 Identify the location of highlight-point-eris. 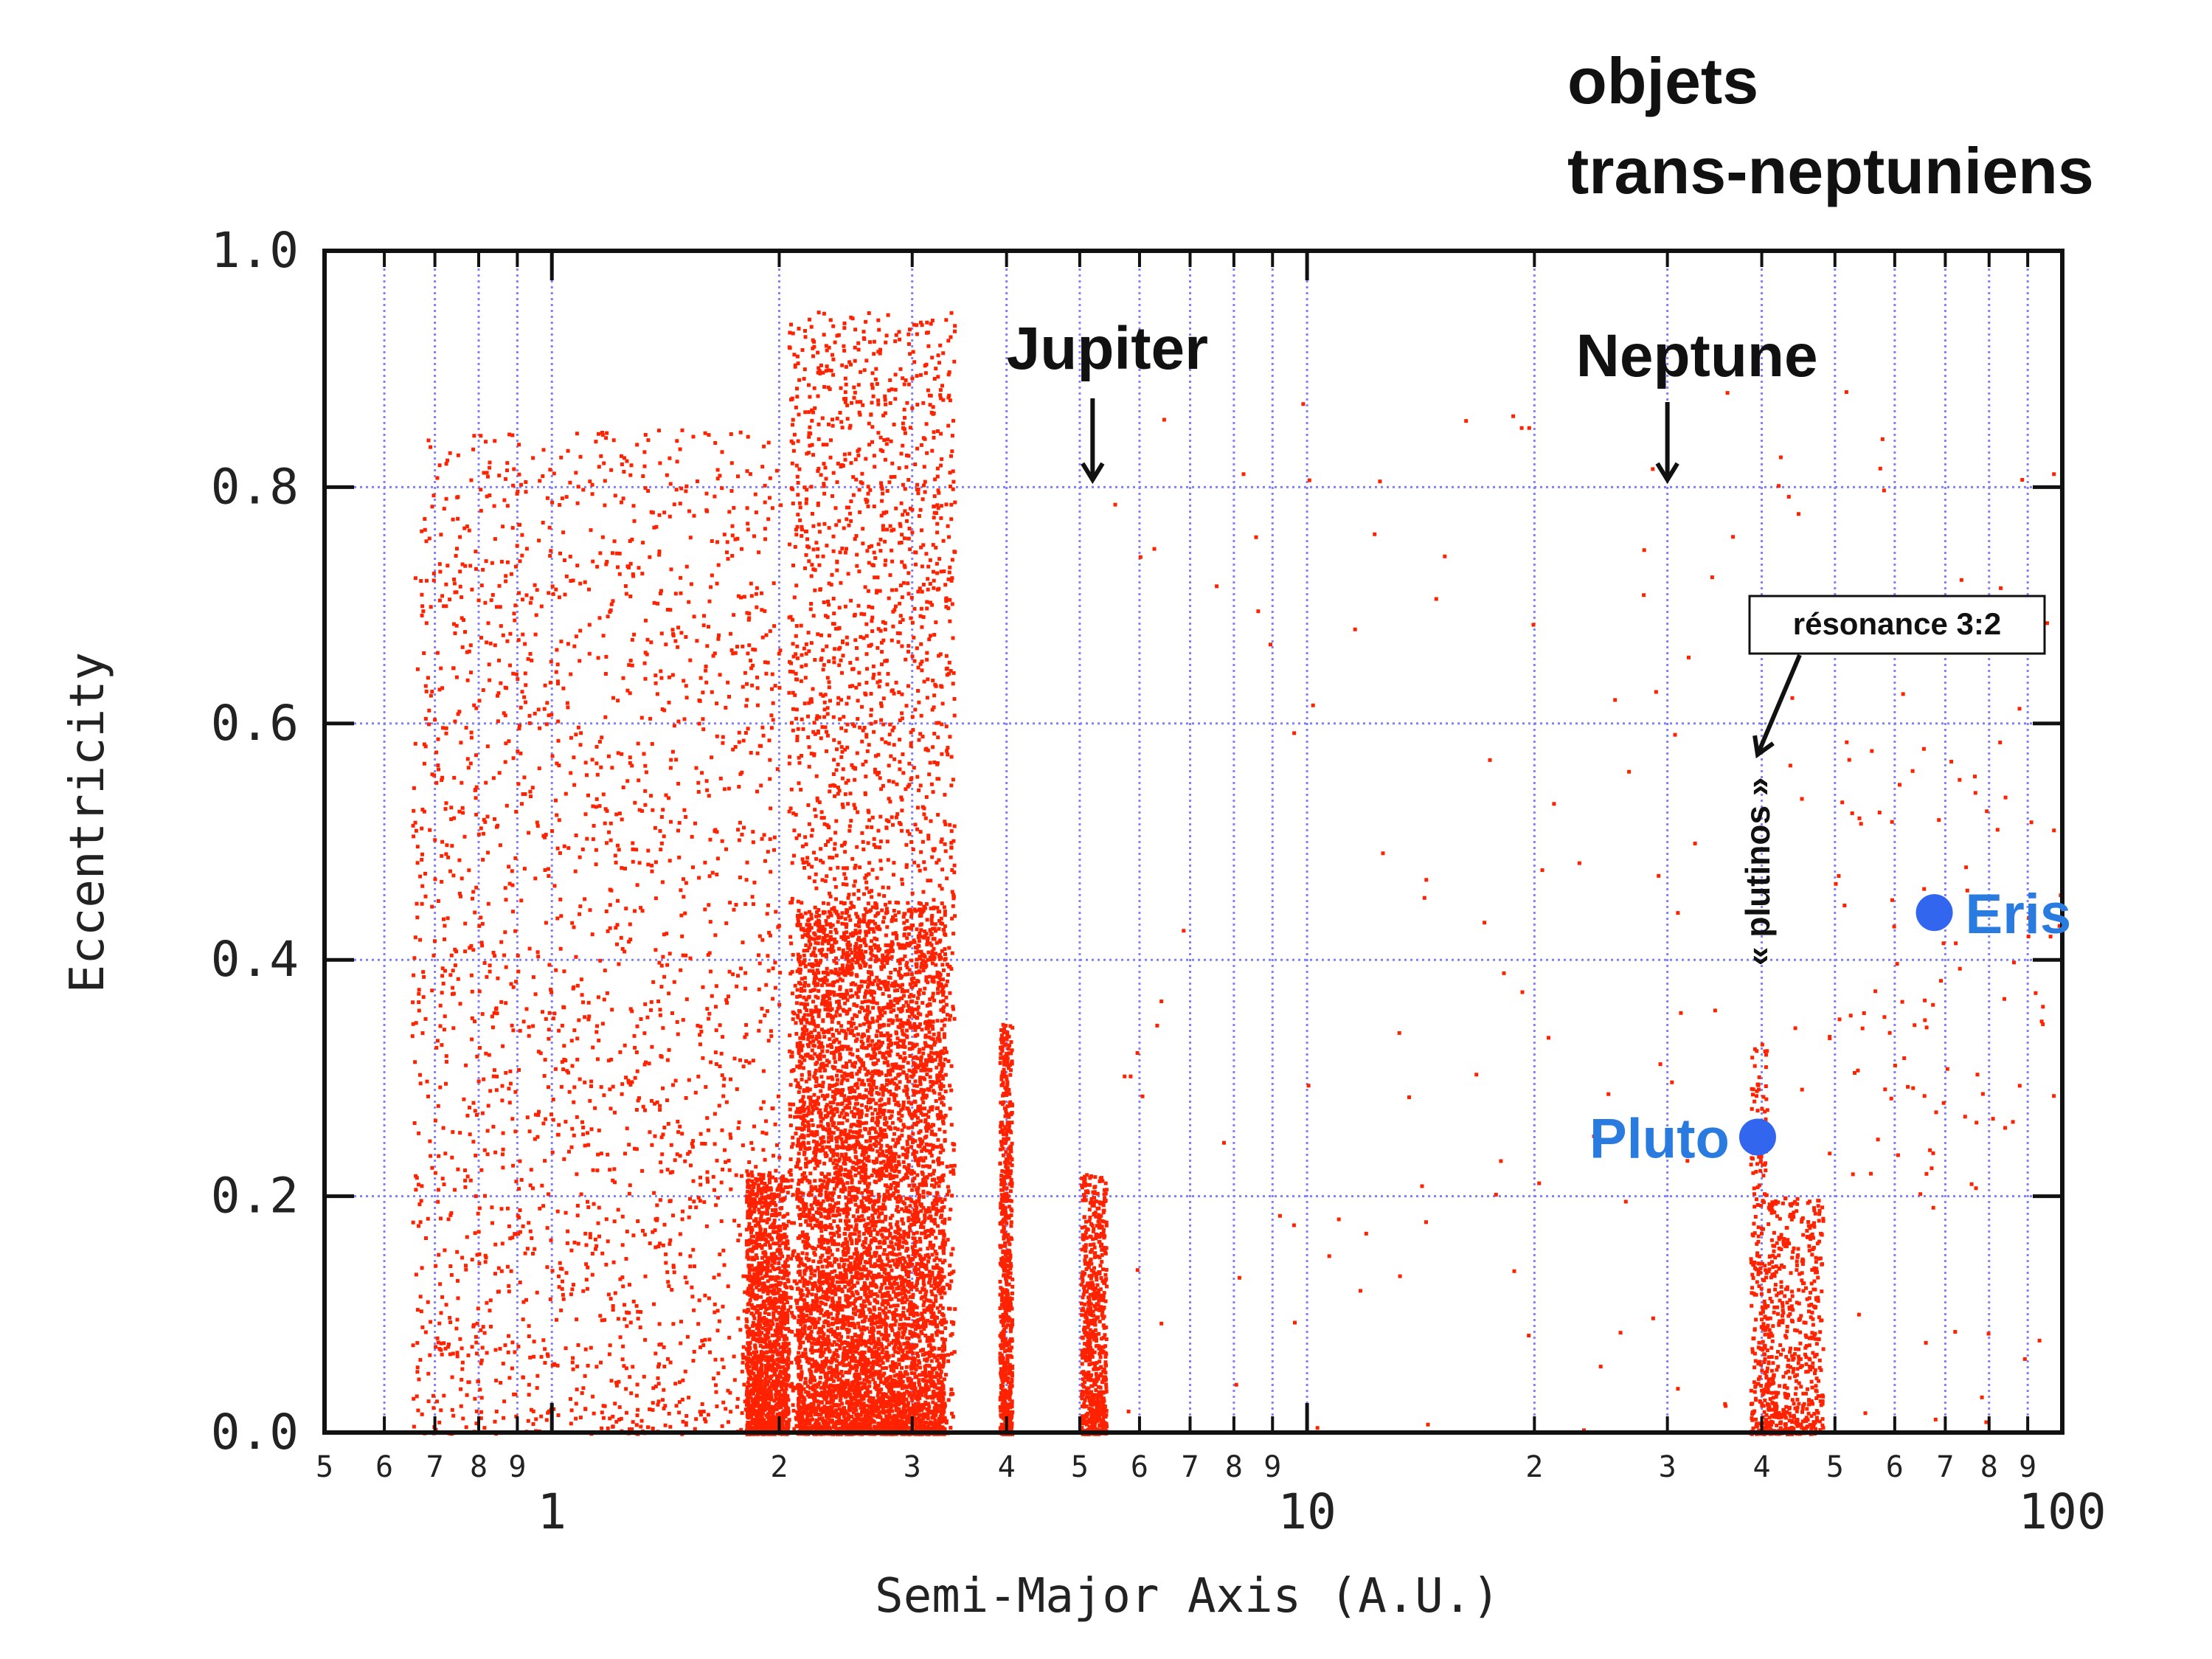
(1934, 913).